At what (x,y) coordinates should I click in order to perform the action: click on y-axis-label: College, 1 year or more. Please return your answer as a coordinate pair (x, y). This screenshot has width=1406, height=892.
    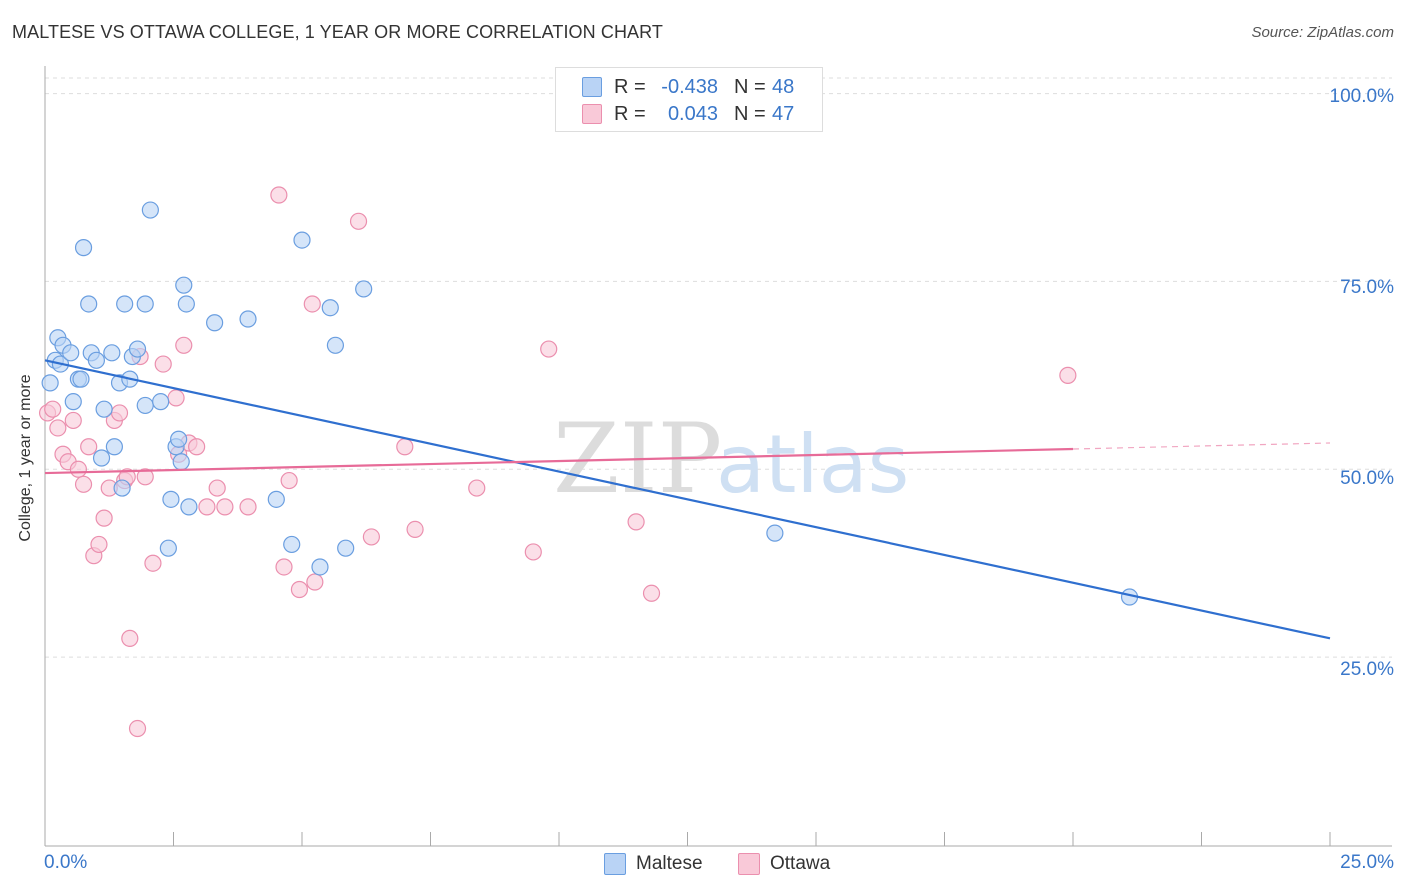
    Looking at the image, I should click on (25, 458).